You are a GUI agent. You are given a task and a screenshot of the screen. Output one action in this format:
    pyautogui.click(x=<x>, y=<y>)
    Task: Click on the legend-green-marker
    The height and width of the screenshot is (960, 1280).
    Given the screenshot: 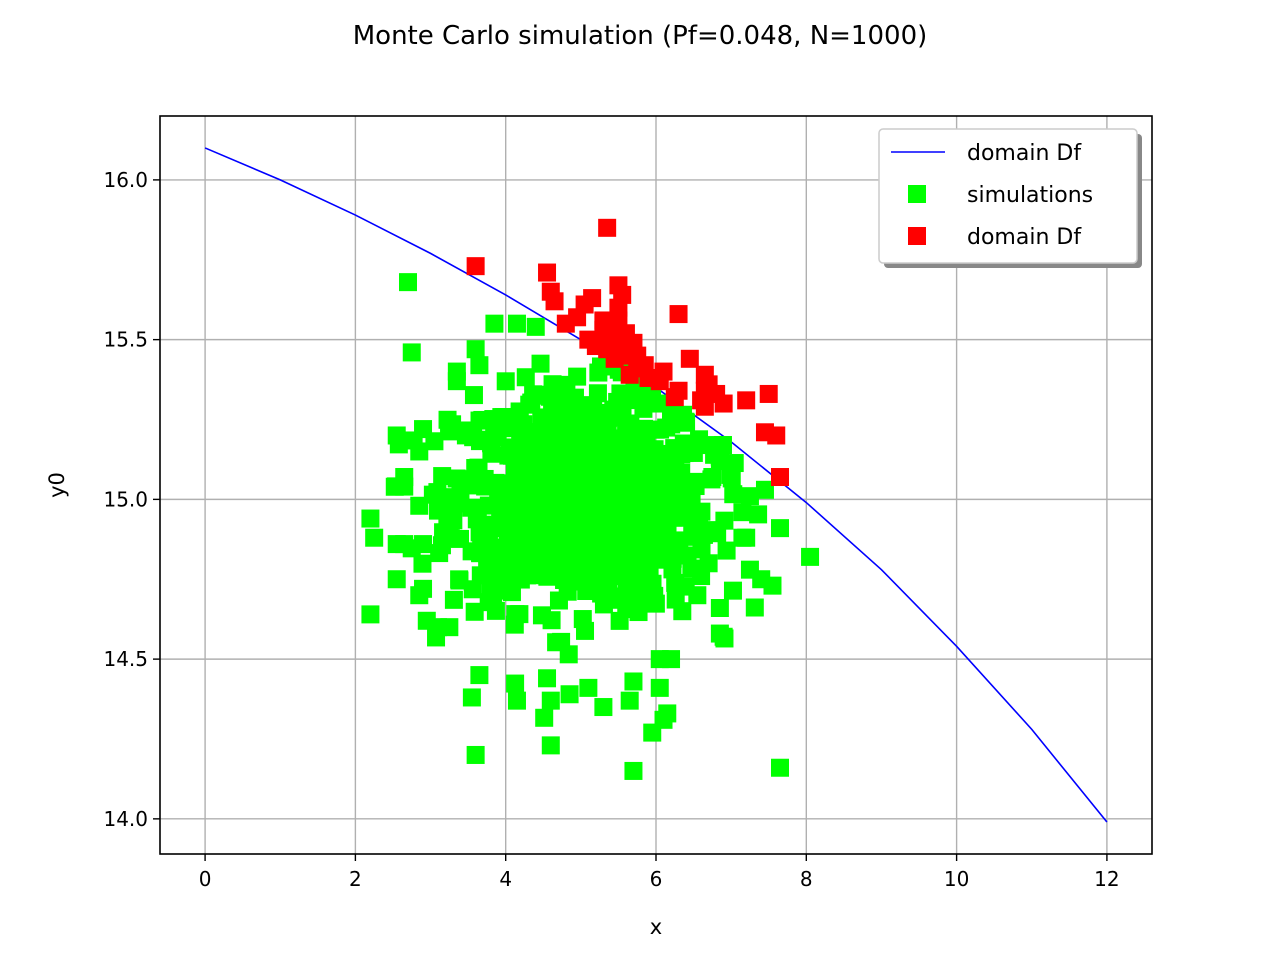 What is the action you would take?
    pyautogui.click(x=917, y=194)
    